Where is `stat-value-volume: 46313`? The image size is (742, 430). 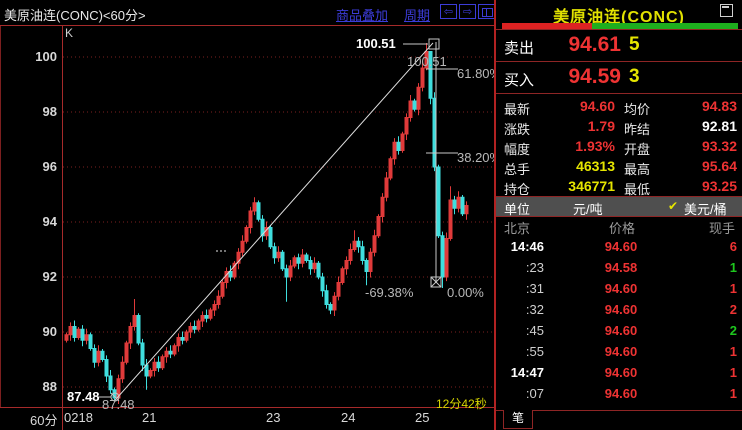
stat-value-volume: 46313 is located at coordinates (595, 166).